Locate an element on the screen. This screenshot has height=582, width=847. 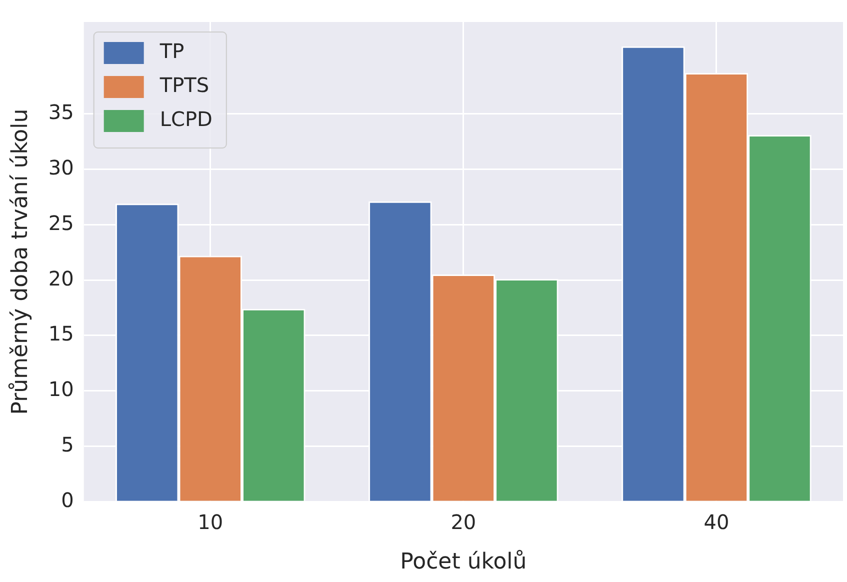
x-tick-label: 20 is located at coordinates (463, 522).